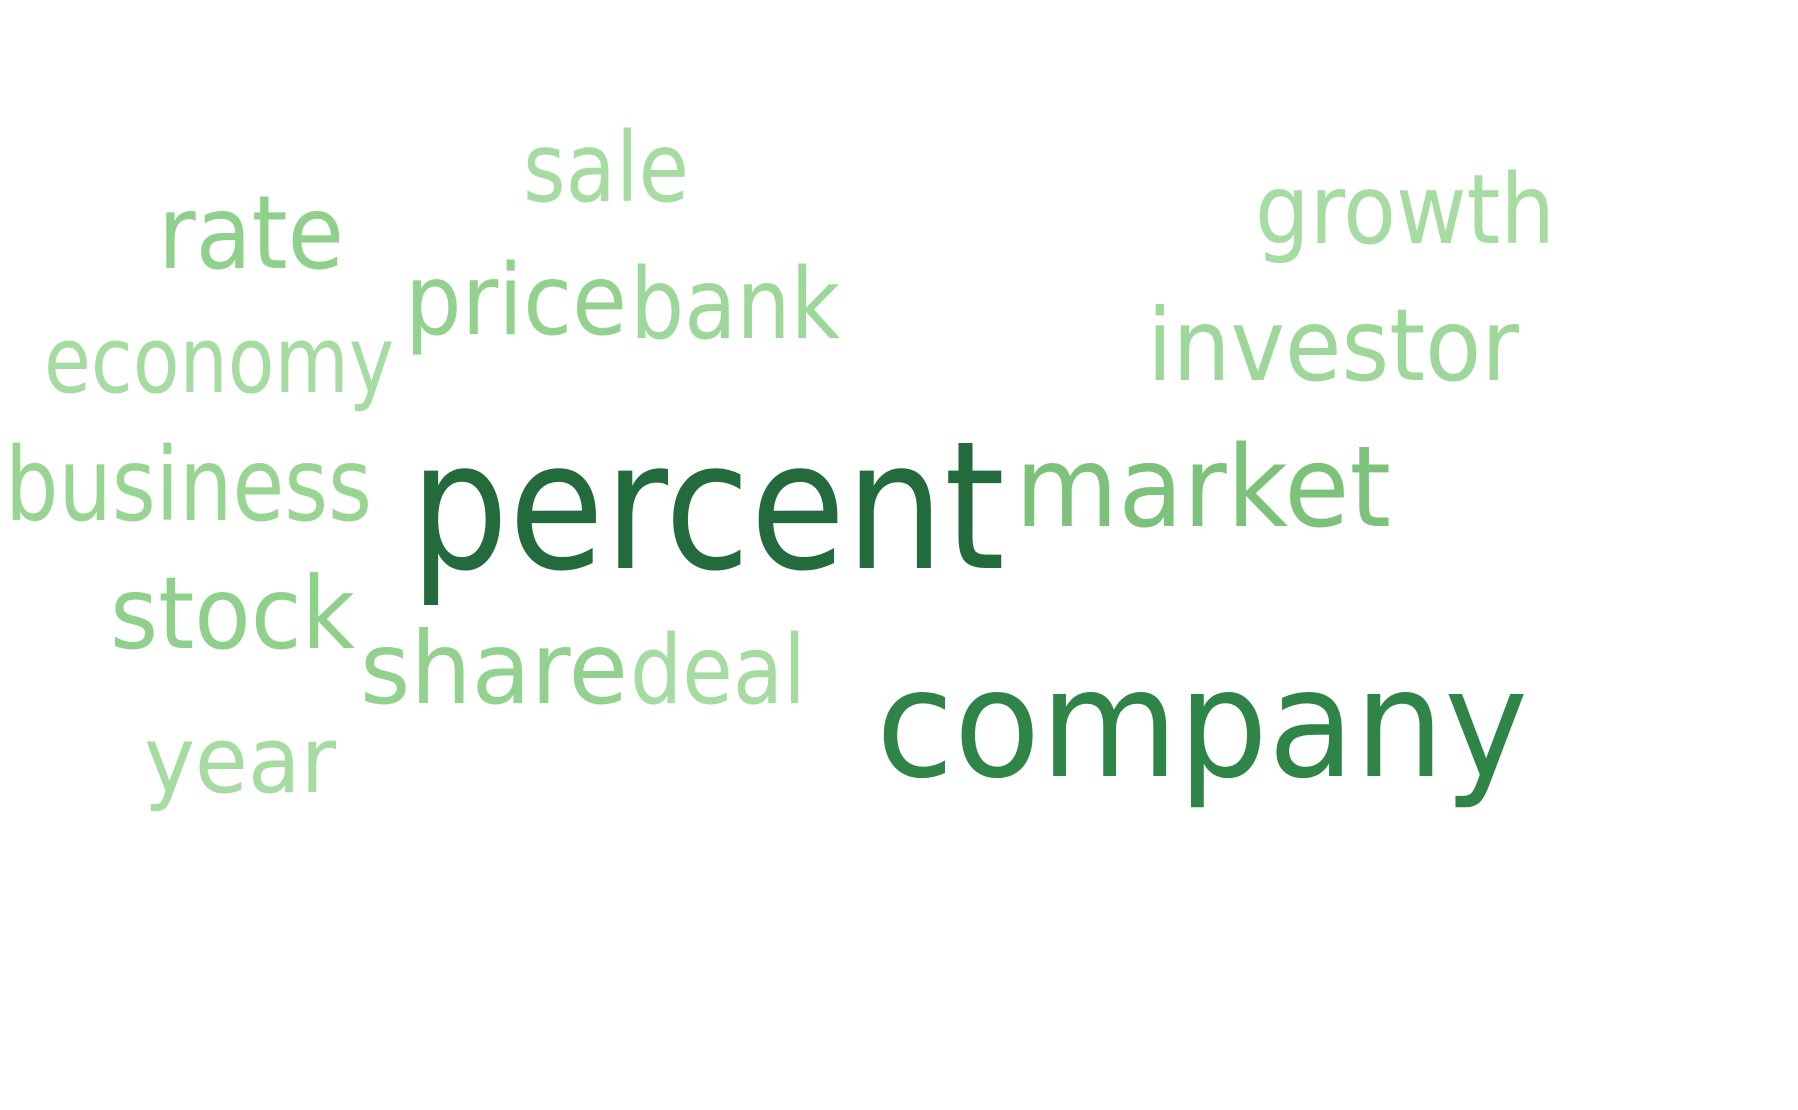 The width and height of the screenshot is (1798, 1110). What do you see at coordinates (251, 233) in the screenshot?
I see `word-rate: rate` at bounding box center [251, 233].